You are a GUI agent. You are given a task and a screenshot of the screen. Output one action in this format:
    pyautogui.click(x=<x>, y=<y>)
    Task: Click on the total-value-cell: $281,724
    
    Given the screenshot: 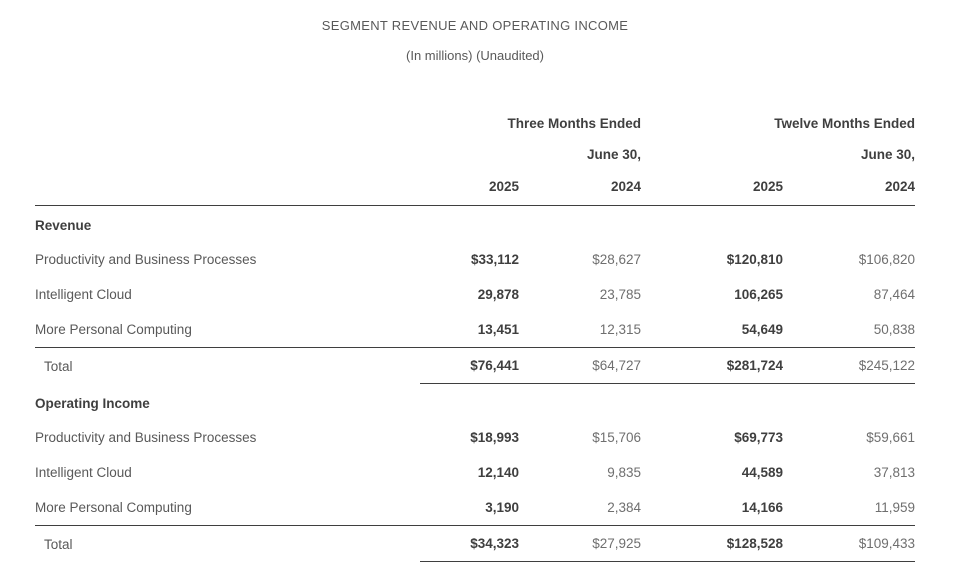 What is the action you would take?
    pyautogui.click(x=712, y=365)
    